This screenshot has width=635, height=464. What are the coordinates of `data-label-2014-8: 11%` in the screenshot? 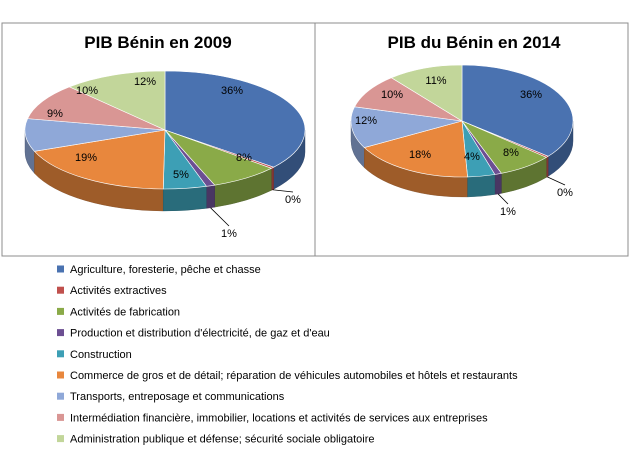 It's located at (435, 81).